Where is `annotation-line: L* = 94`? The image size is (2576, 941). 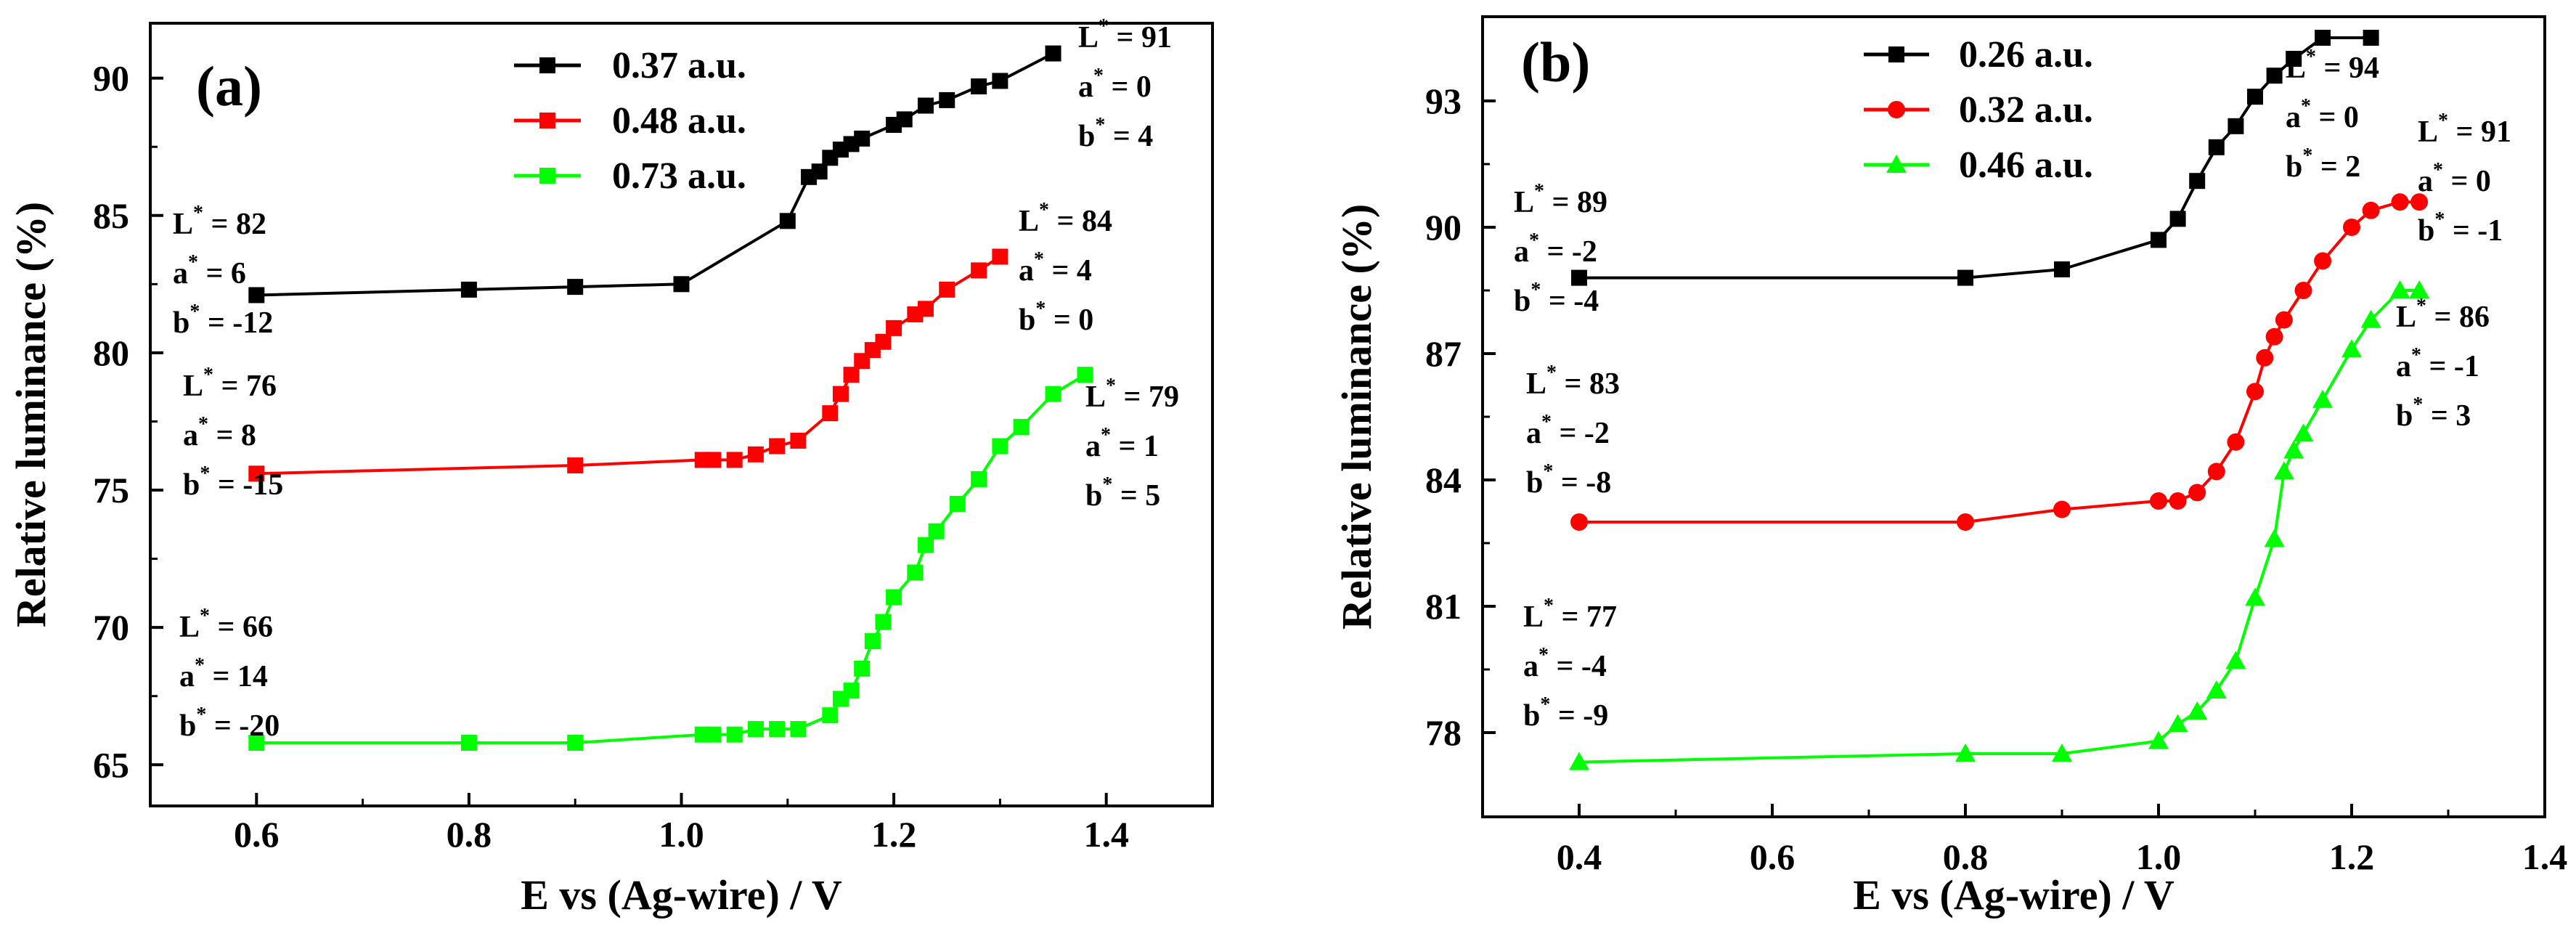
annotation-line: L* = 94 is located at coordinates (2332, 65).